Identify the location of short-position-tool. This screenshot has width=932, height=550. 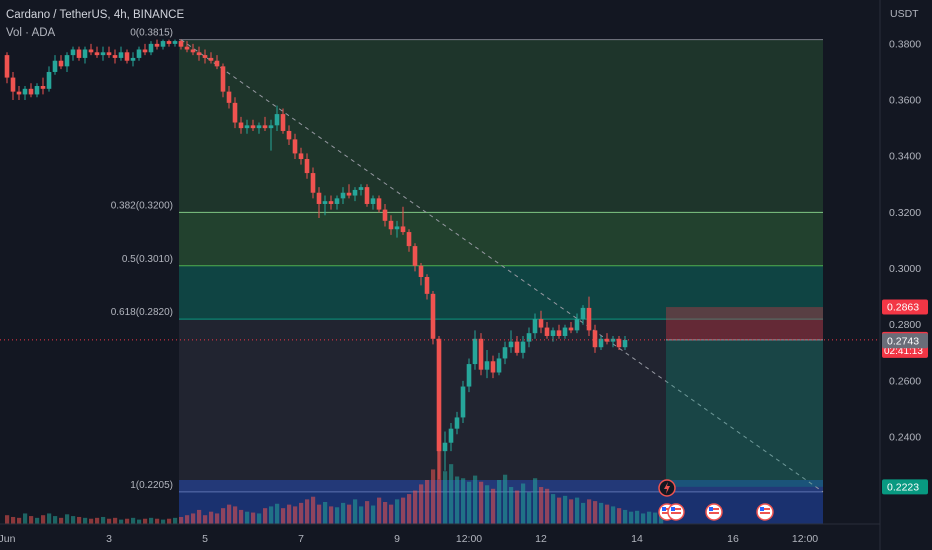
(744, 397).